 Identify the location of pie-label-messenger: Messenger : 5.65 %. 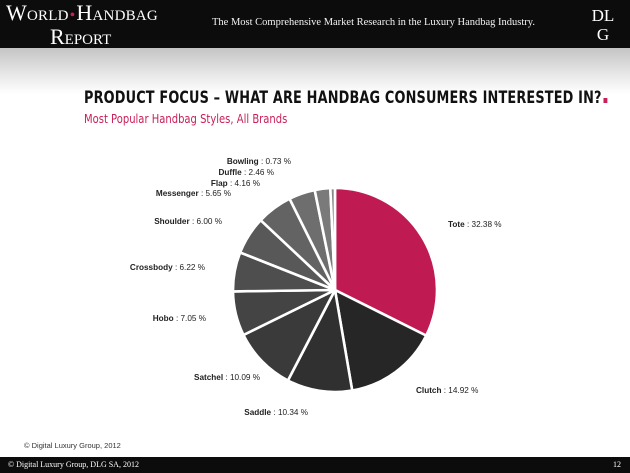
(193, 193).